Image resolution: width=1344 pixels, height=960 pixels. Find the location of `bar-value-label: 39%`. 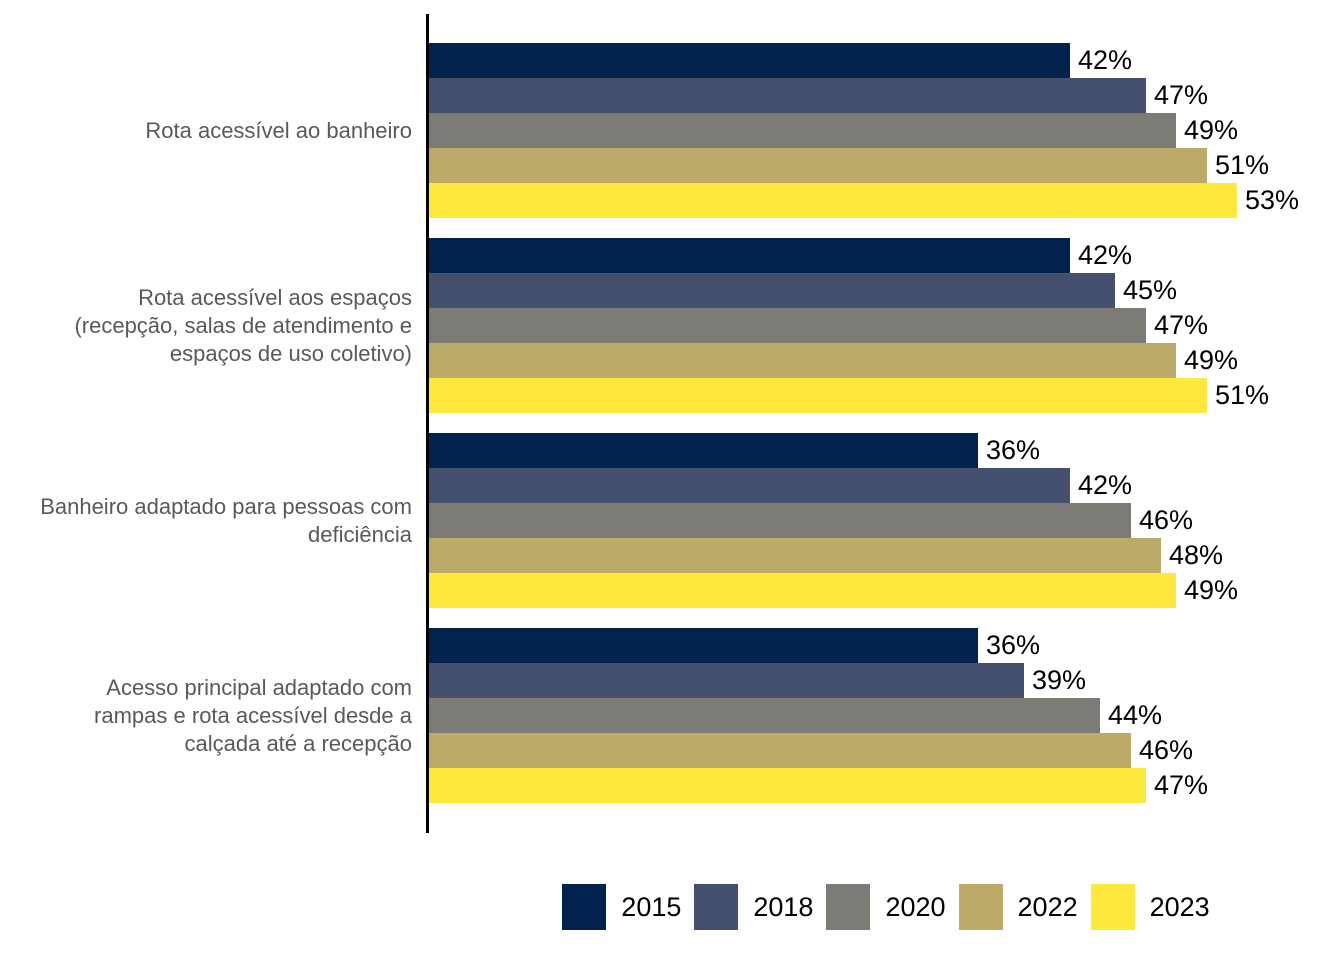

bar-value-label: 39% is located at coordinates (1059, 680).